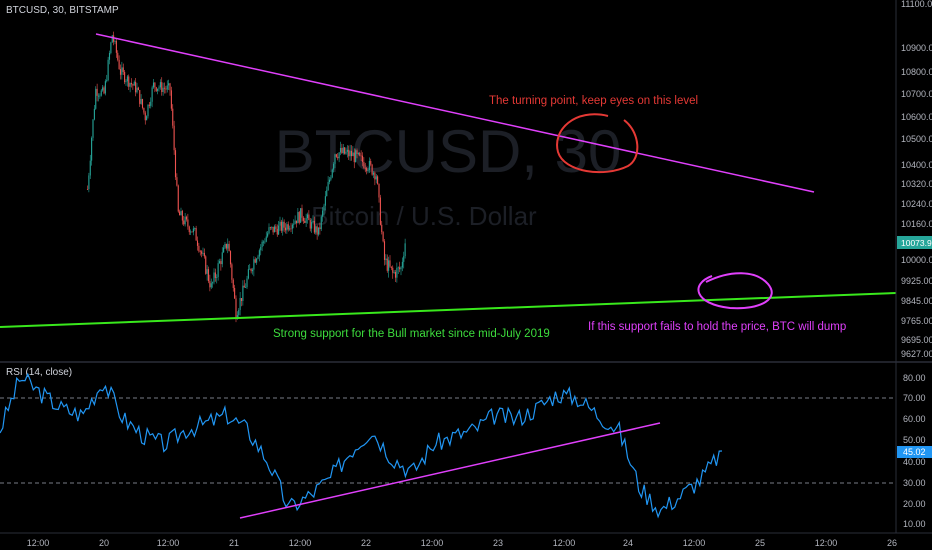 This screenshot has height=550, width=932. What do you see at coordinates (424, 216) in the screenshot?
I see `watermark-description: Bitcoin / U.S. Dollar` at bounding box center [424, 216].